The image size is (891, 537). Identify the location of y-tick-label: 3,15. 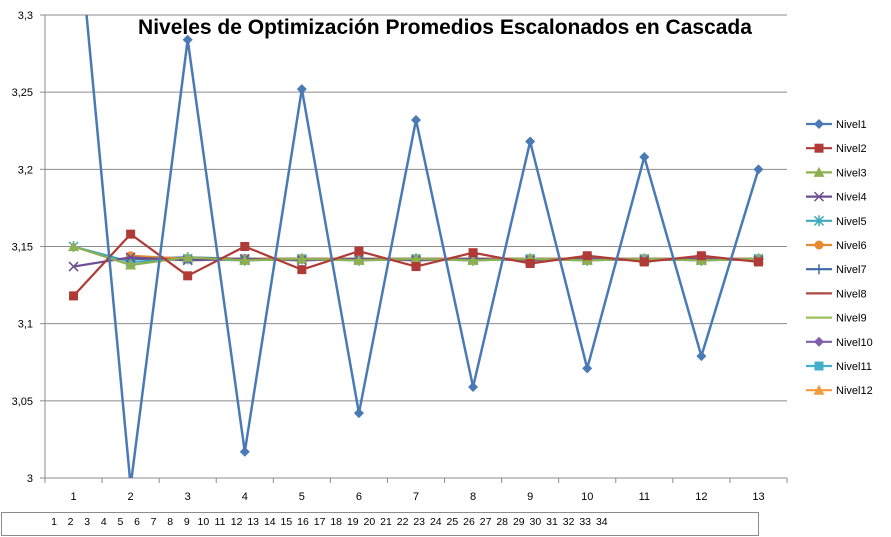
(22, 248).